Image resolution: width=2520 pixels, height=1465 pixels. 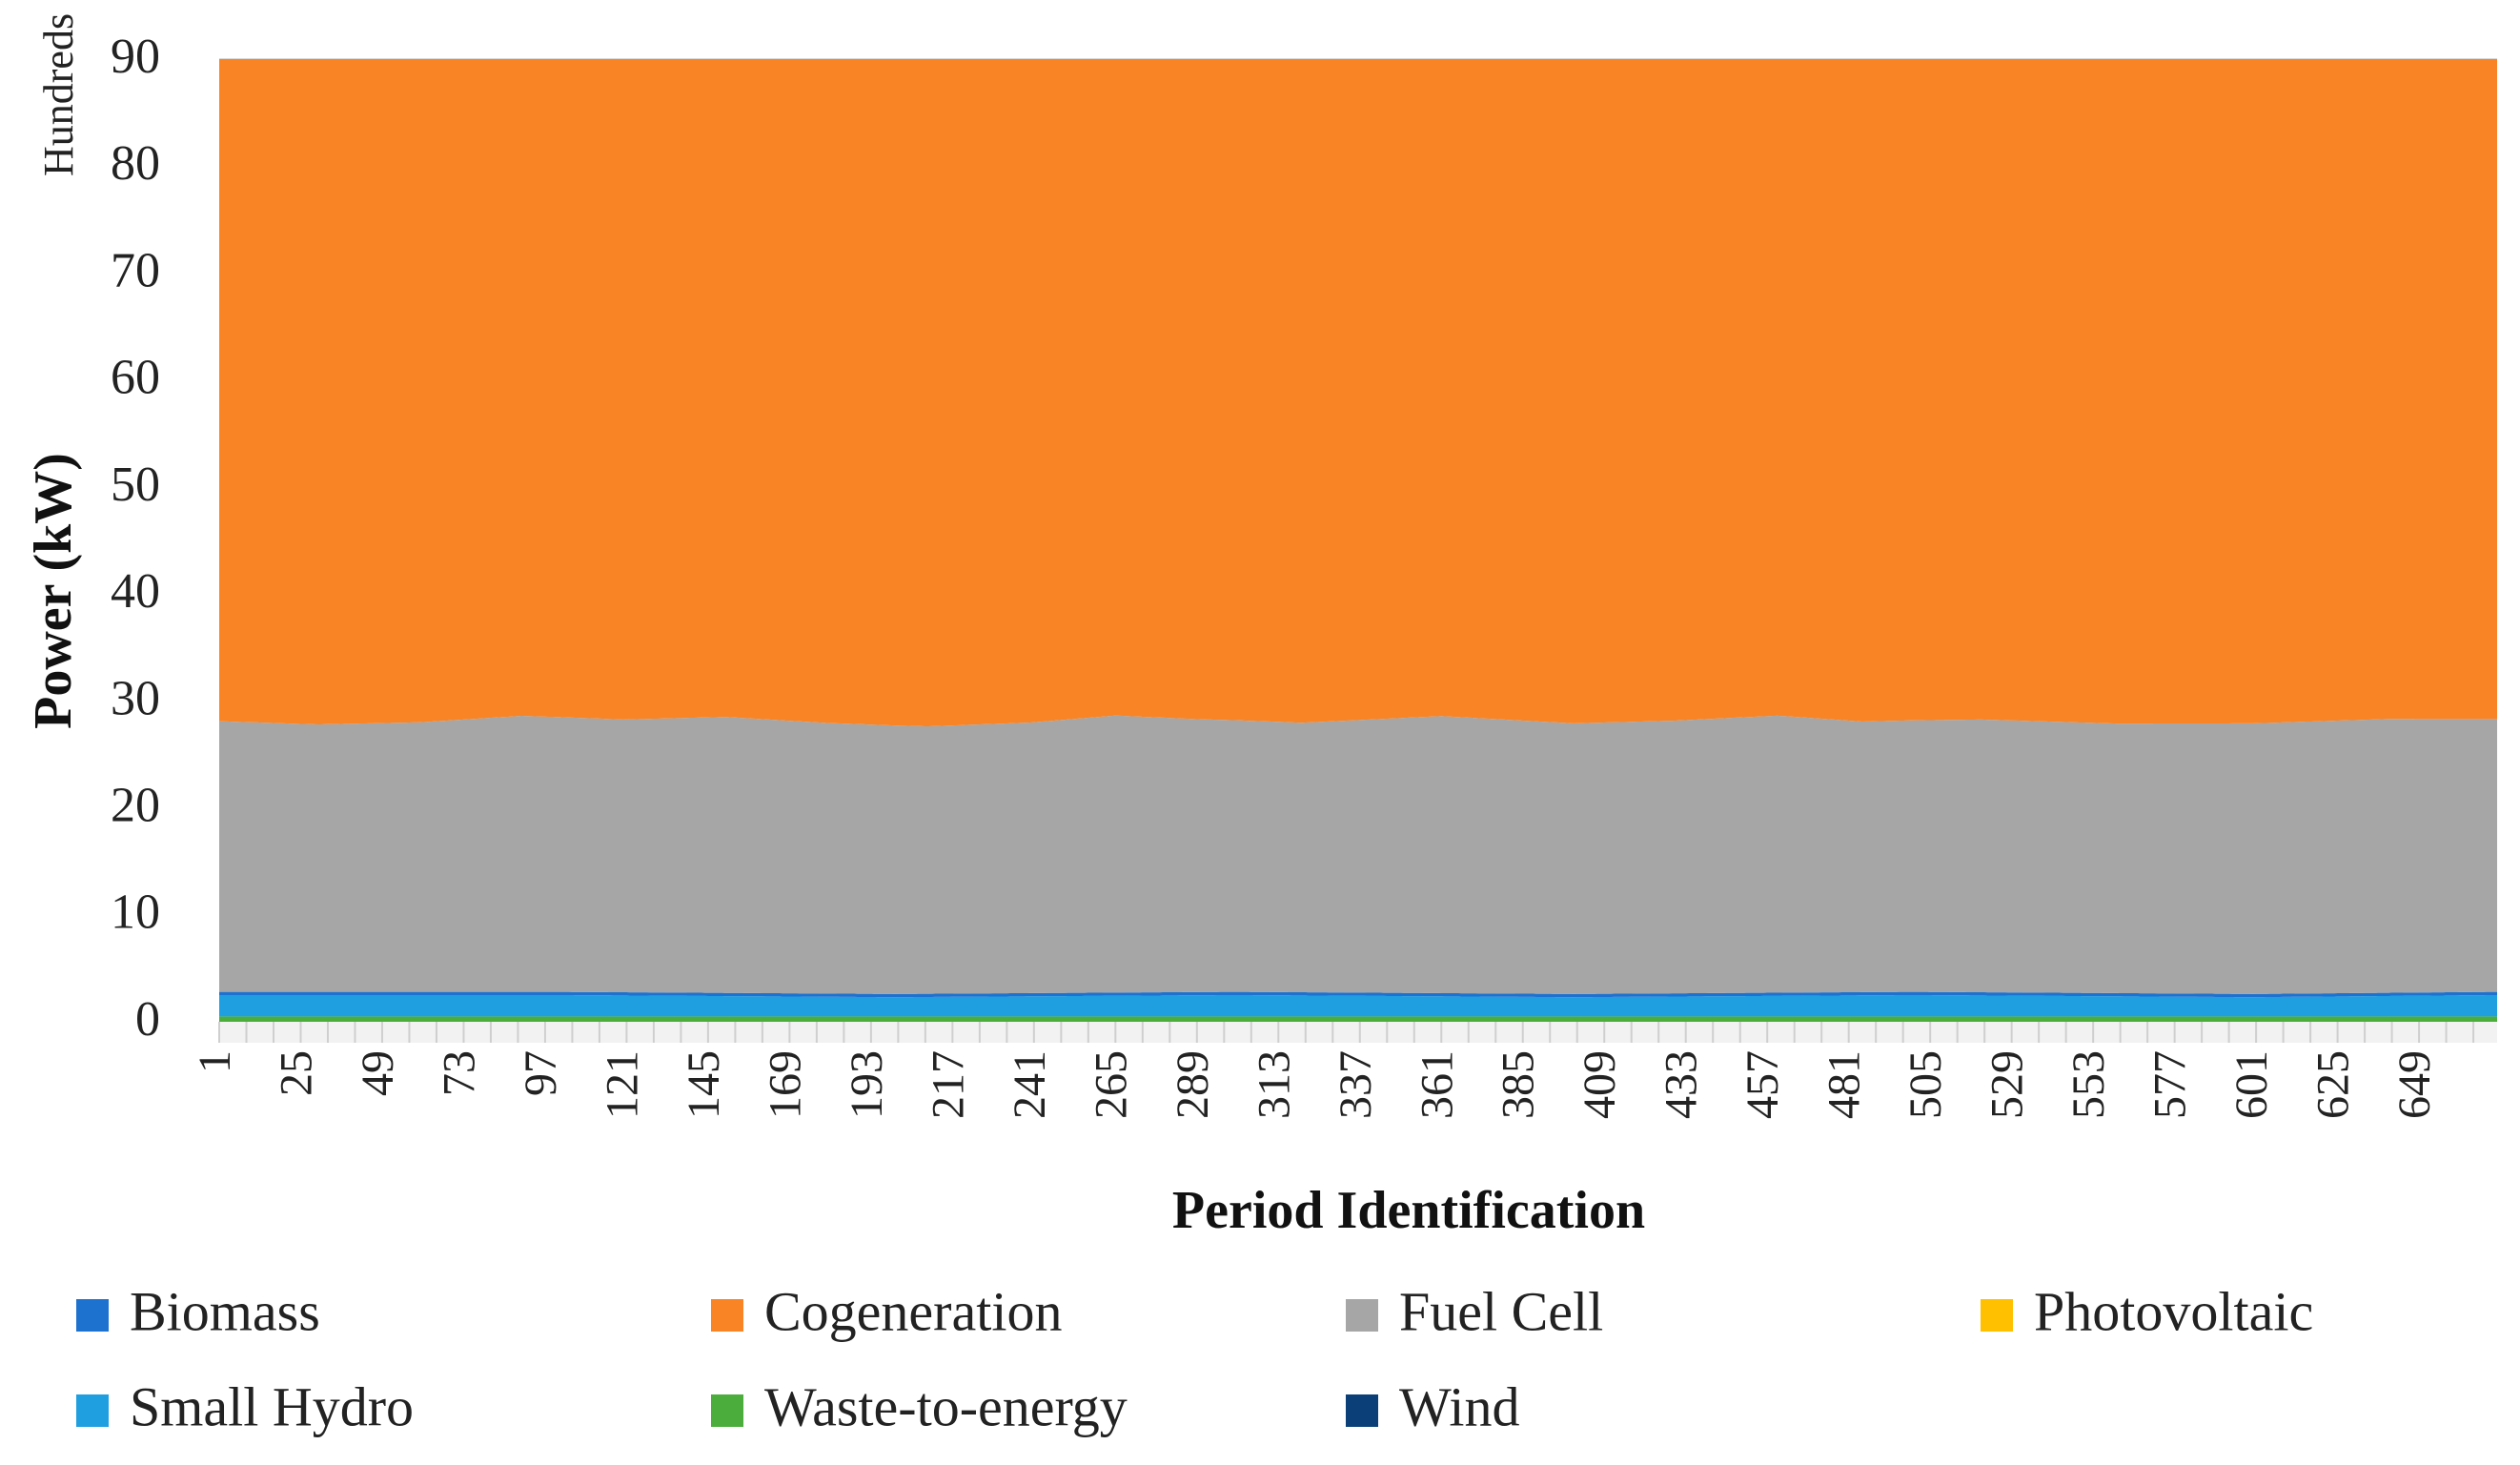 What do you see at coordinates (1925, 1084) in the screenshot?
I see `x-tick-label: 505` at bounding box center [1925, 1084].